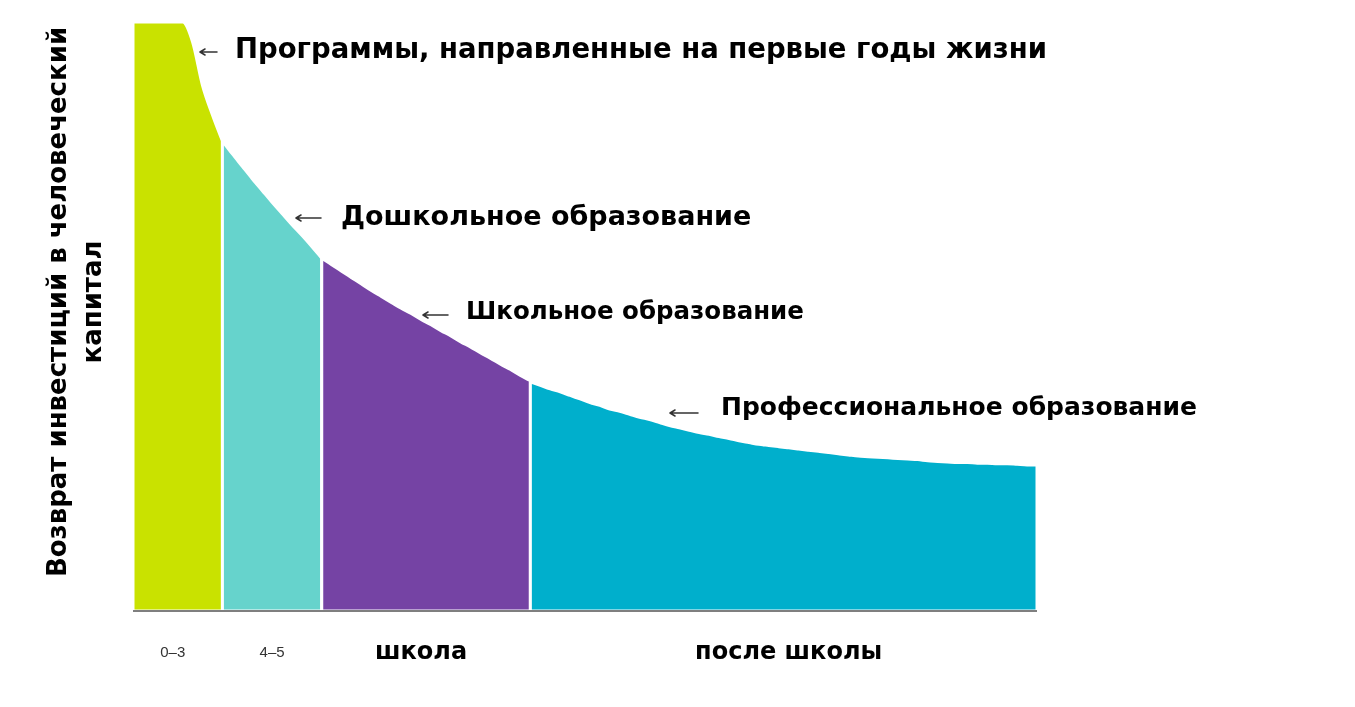 The image size is (1355, 707). Describe the element at coordinates (421, 651) in the screenshot. I see `x-tick-label: школа` at that location.